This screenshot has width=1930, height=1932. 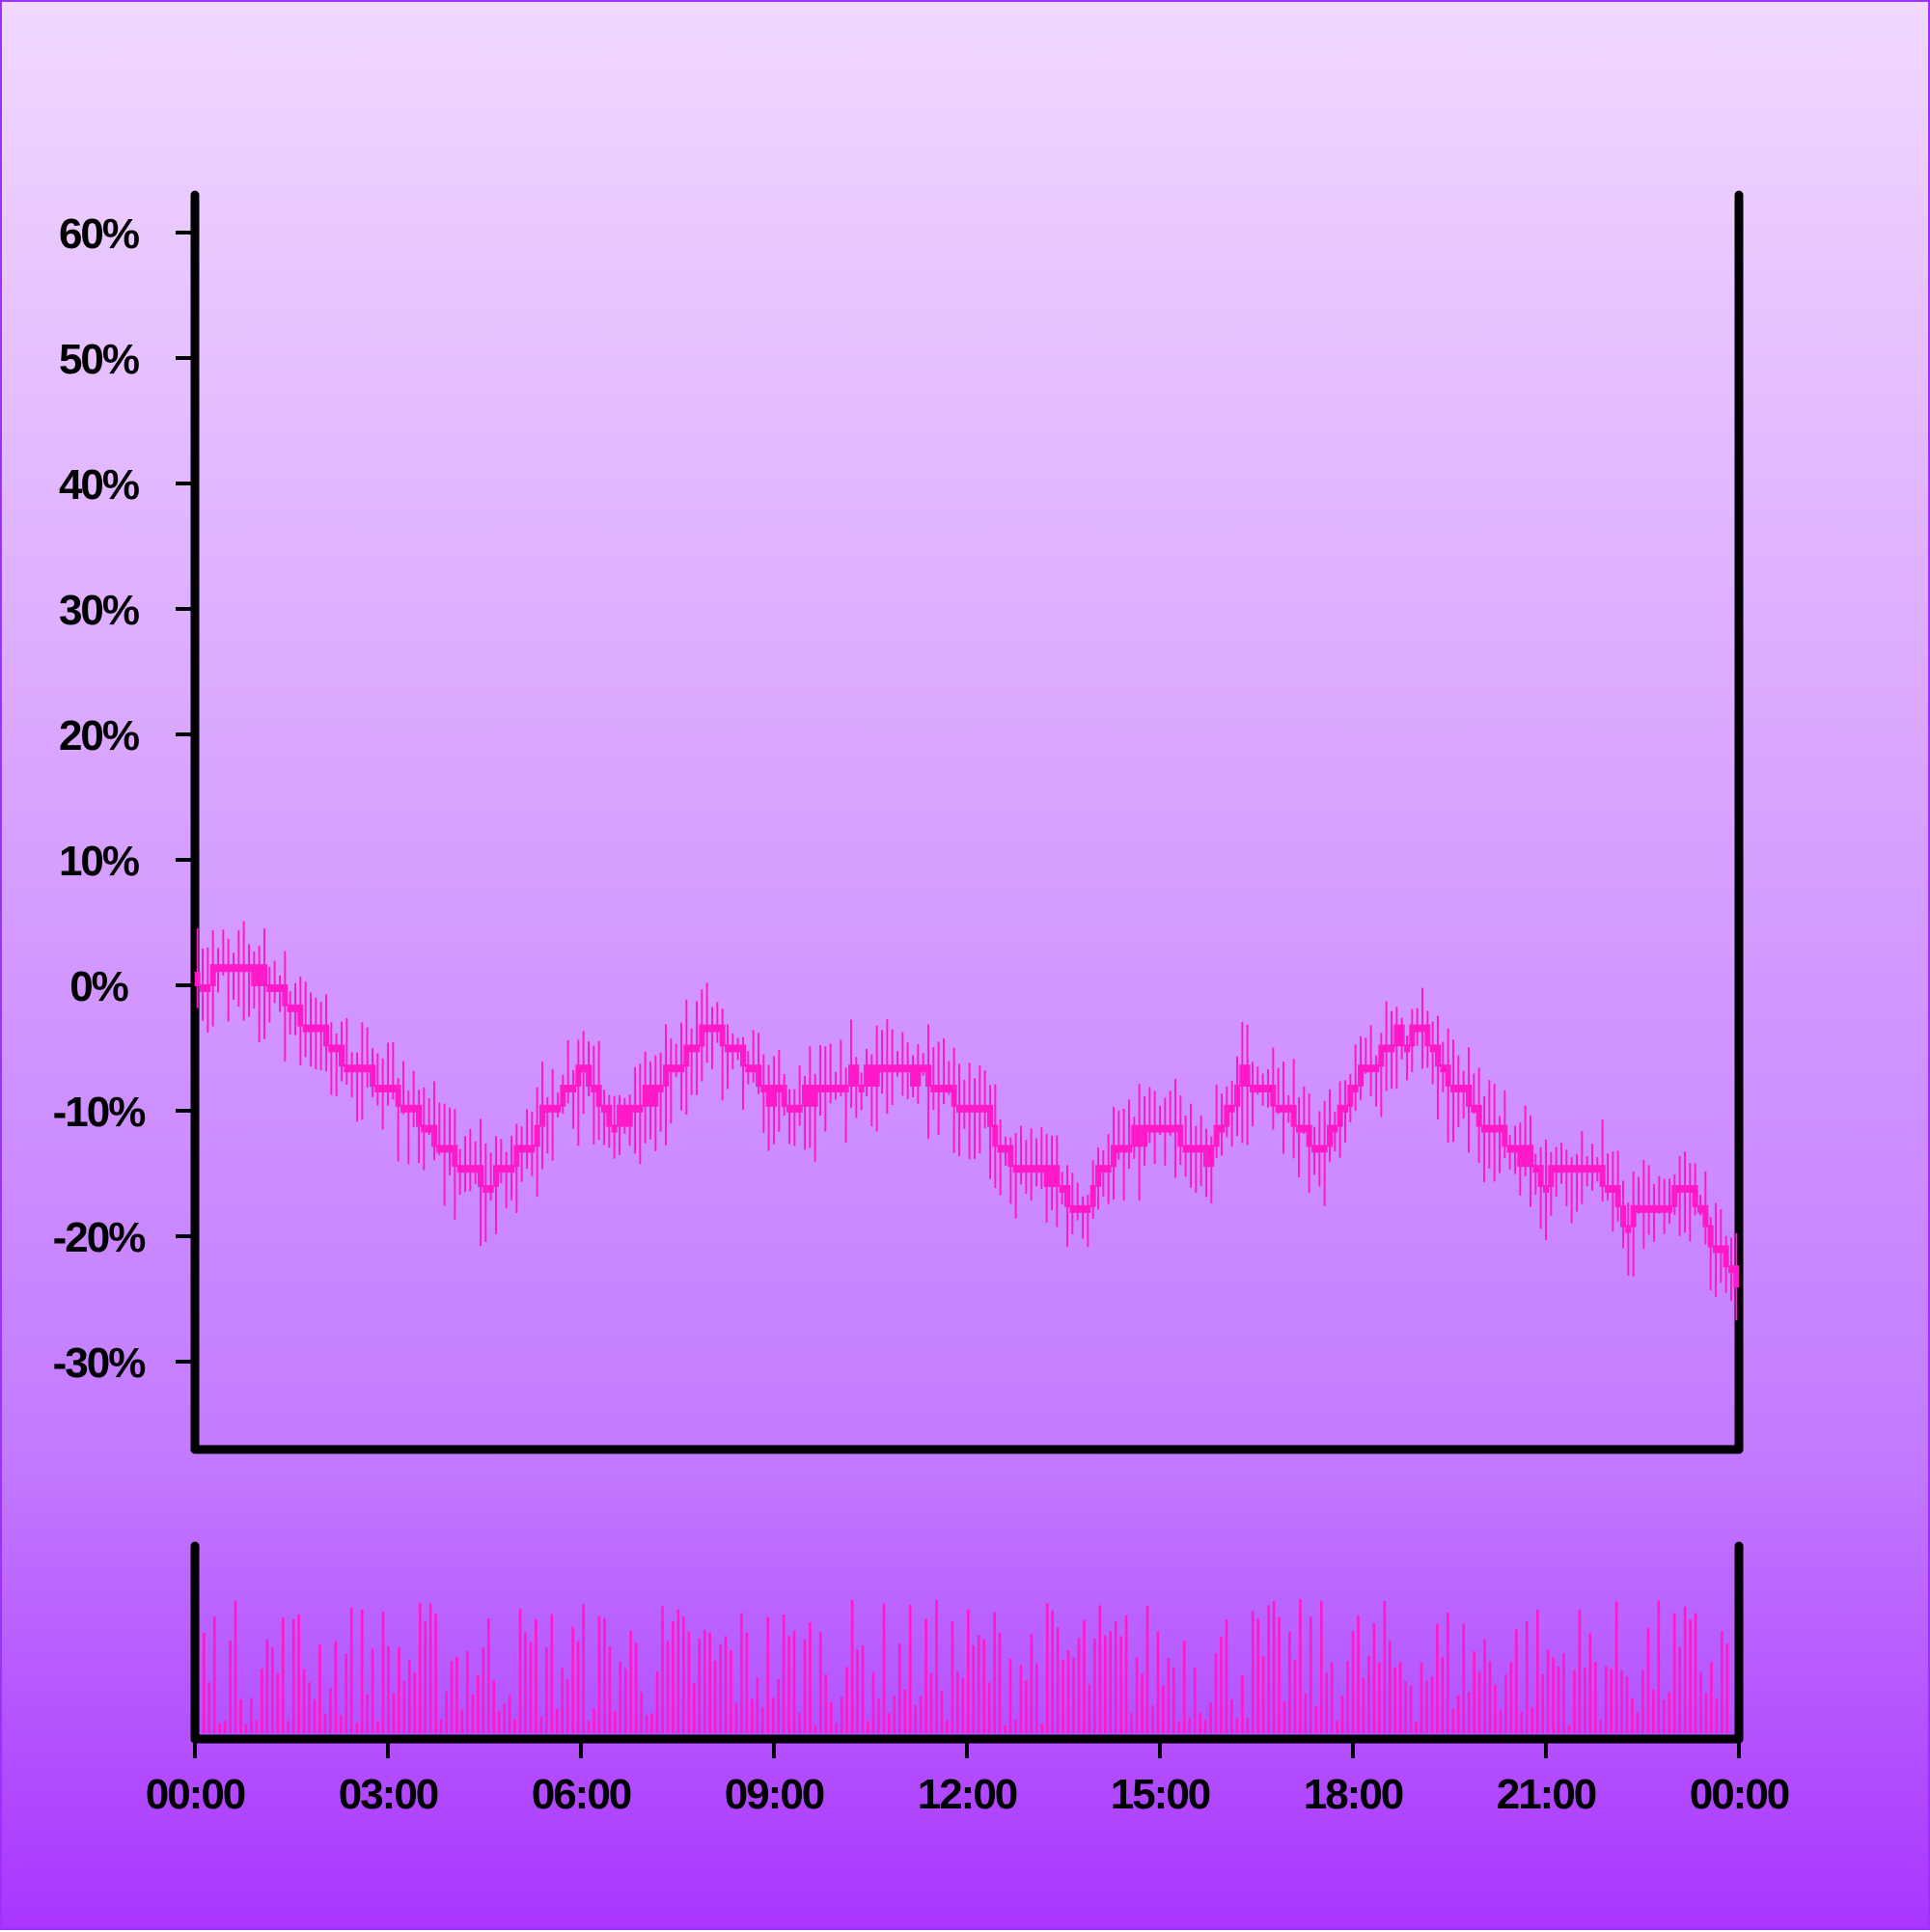 I want to click on y-tick-label: 30%, so click(x=99, y=610).